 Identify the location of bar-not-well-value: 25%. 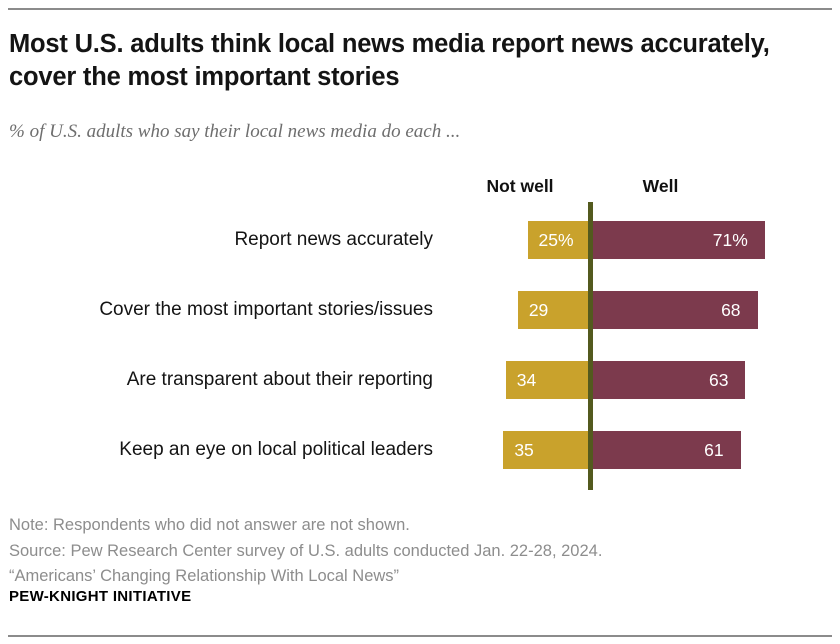
(556, 239).